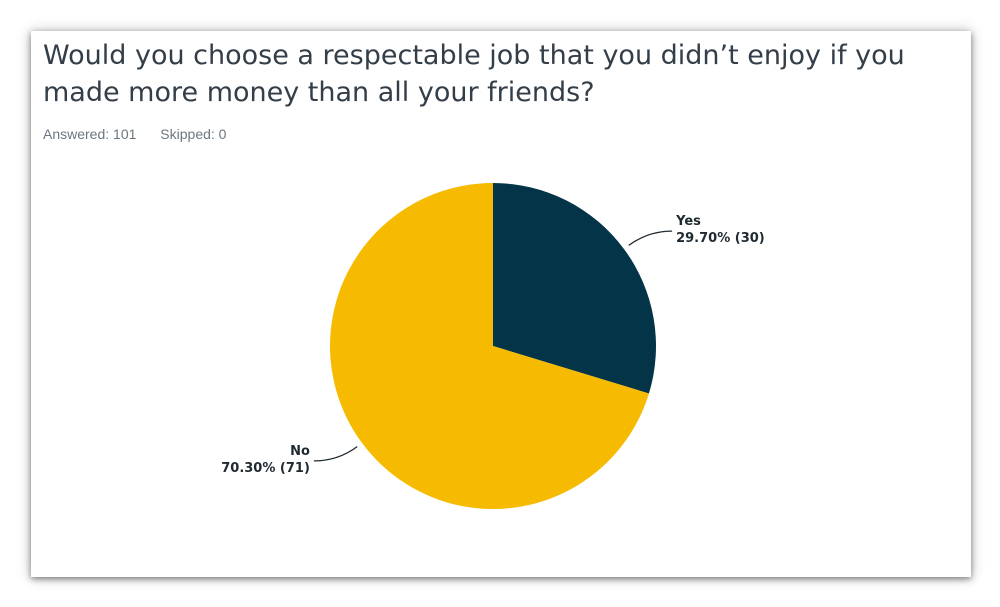  I want to click on leader-line-no, so click(335, 454).